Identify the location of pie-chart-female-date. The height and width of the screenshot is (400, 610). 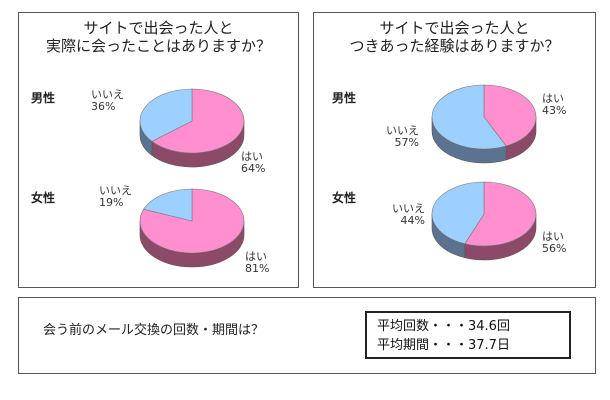
(484, 221).